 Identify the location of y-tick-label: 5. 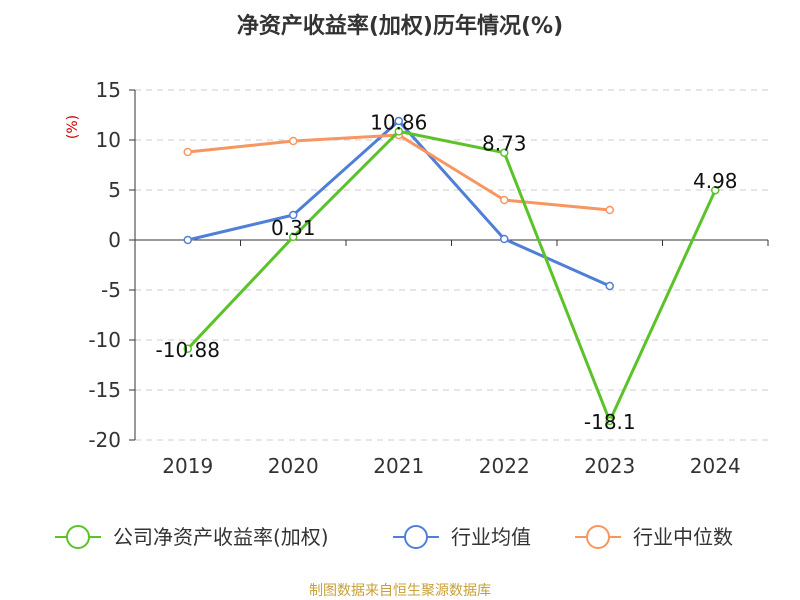
(114, 190).